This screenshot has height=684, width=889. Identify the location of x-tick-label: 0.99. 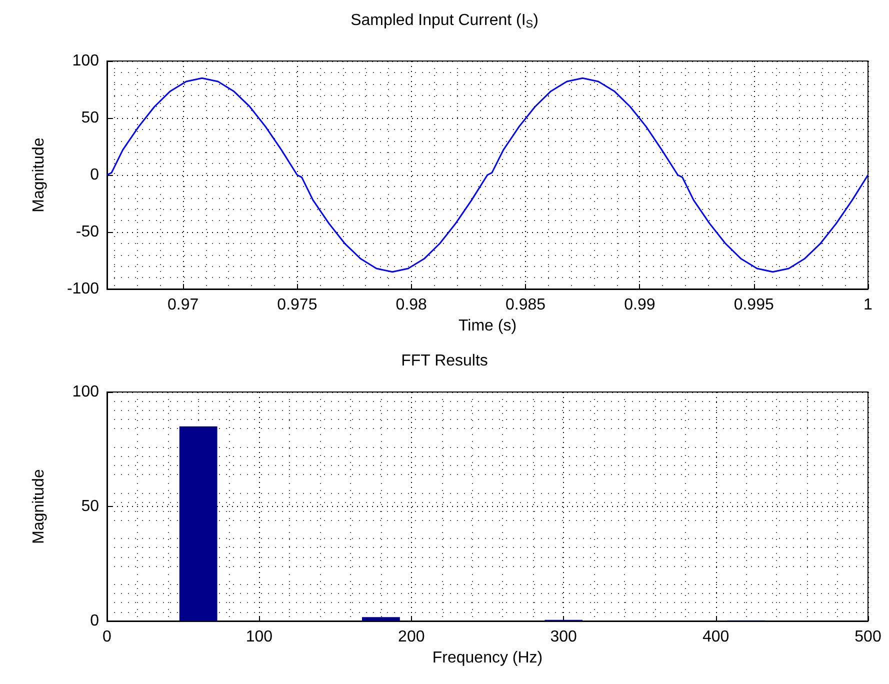
(640, 305).